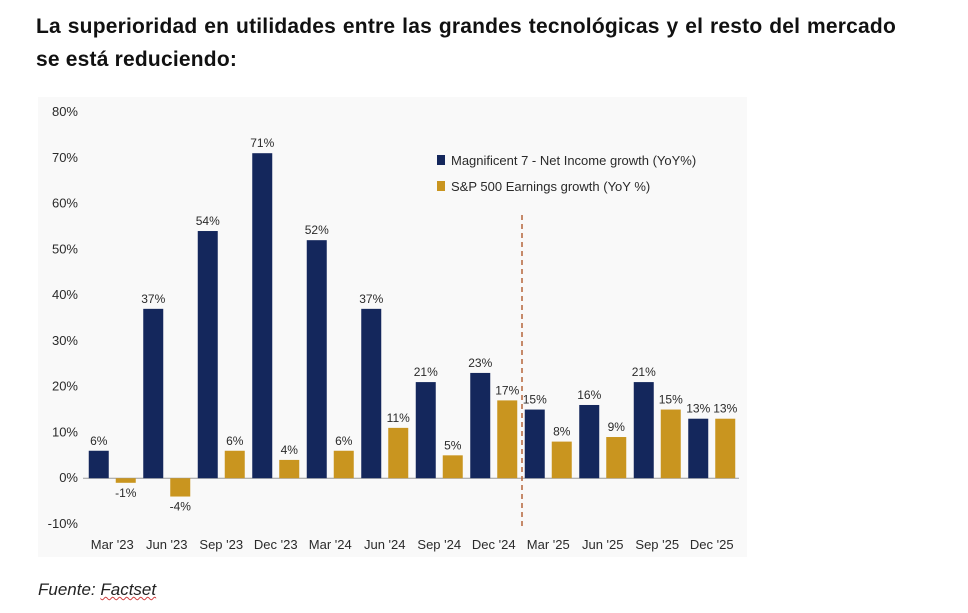 The width and height of the screenshot is (968, 613). I want to click on x-tick-label: Mar '24, so click(330, 544).